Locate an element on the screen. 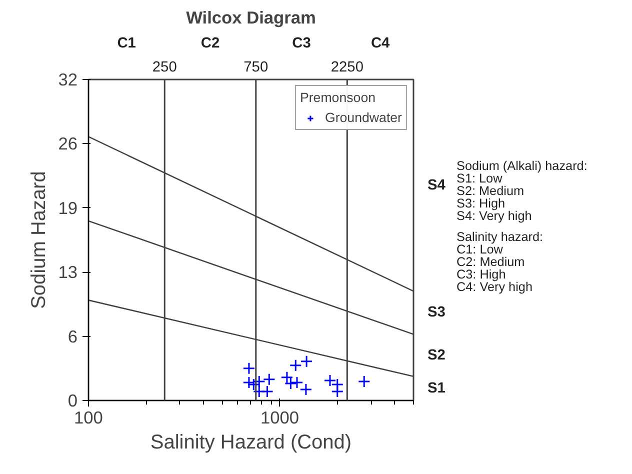 This screenshot has width=632, height=474. text: S2 is located at coordinates (437, 355).